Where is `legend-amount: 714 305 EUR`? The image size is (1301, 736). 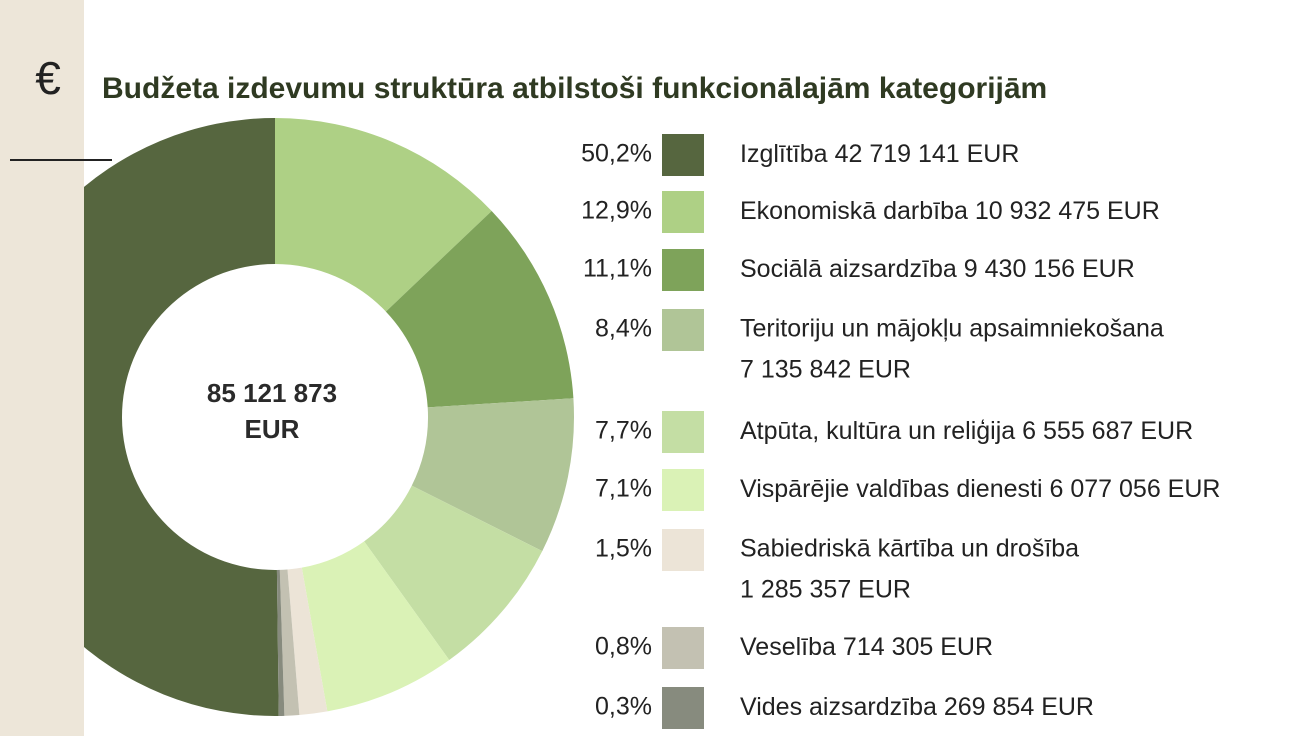 legend-amount: 714 305 EUR is located at coordinates (918, 647).